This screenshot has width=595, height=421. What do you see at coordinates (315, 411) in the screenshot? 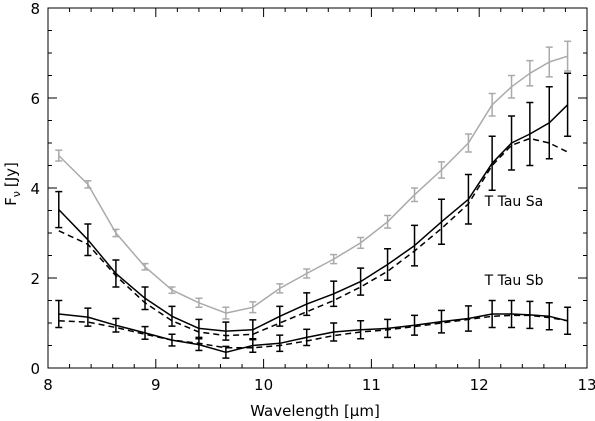
I see `x-axis-title: Wavelength [μm]` at bounding box center [315, 411].